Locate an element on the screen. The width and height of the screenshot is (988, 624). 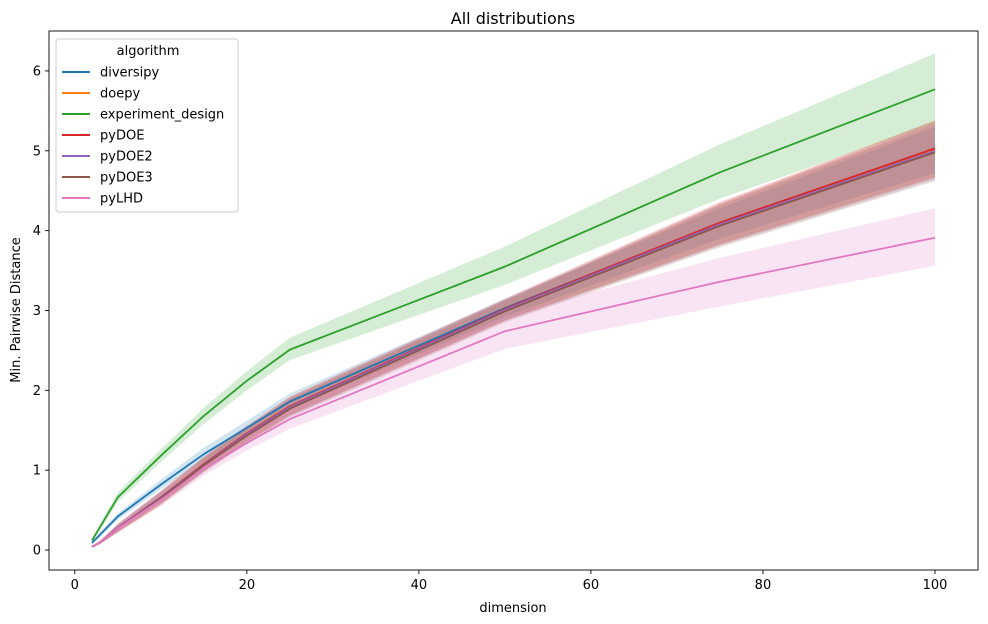
legend-entry: experiment_design is located at coordinates (162, 115).